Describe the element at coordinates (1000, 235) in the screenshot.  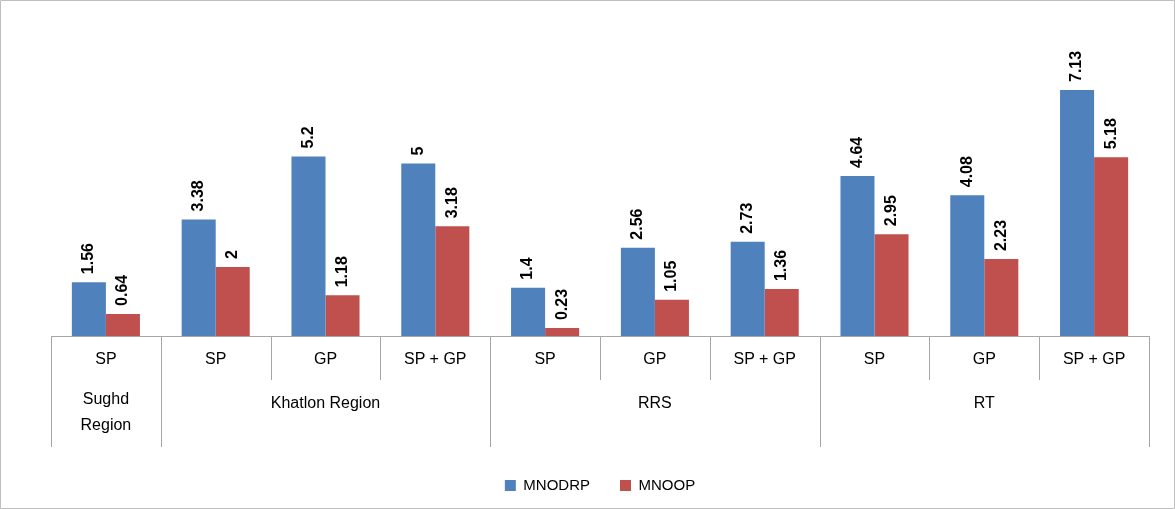
I see `data-label: 2.23` at that location.